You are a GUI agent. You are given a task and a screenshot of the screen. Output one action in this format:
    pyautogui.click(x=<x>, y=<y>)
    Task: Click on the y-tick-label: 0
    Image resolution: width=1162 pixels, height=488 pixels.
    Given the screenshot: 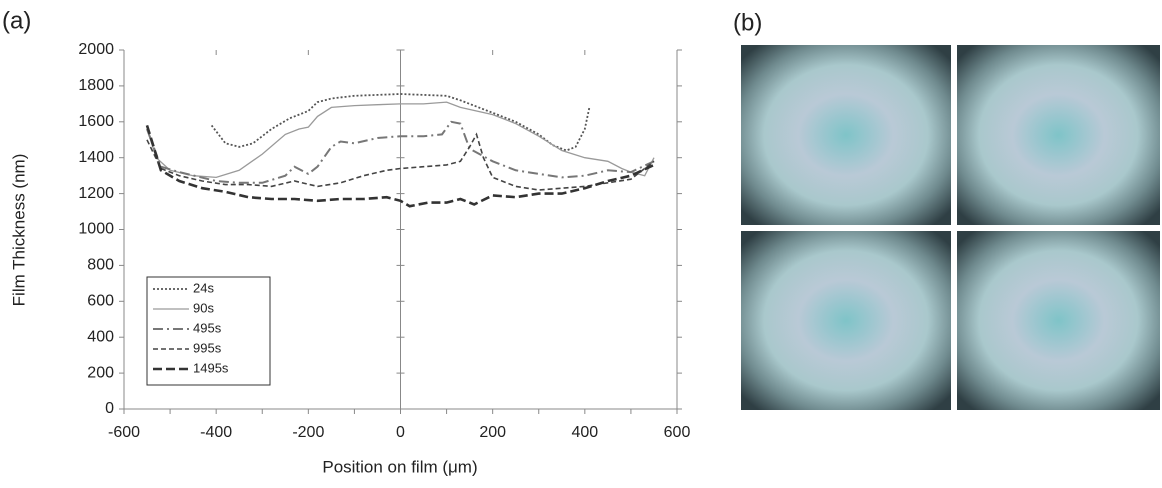 What is the action you would take?
    pyautogui.click(x=109, y=408)
    